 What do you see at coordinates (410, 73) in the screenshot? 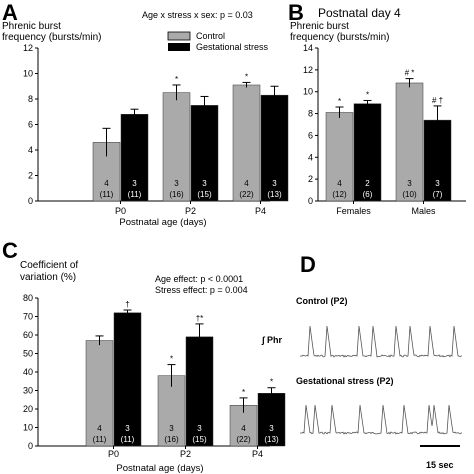
I see `significance-mark-b: # *` at bounding box center [410, 73].